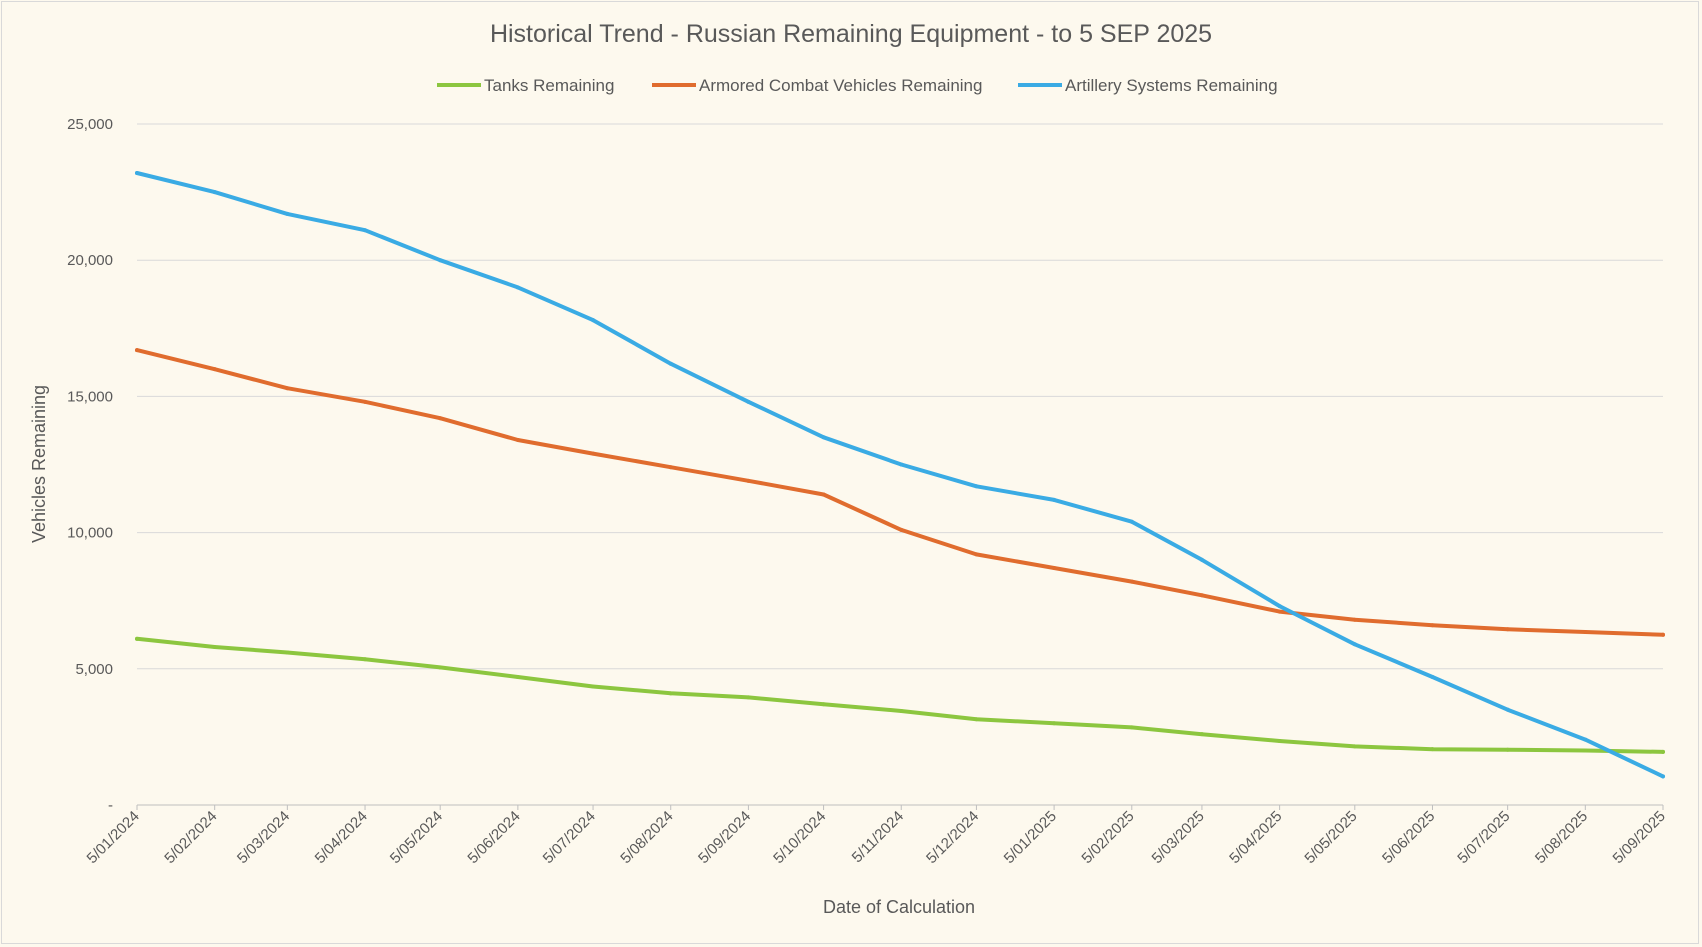 The width and height of the screenshot is (1702, 947). What do you see at coordinates (113, 837) in the screenshot?
I see `x-tick-label: 5/01/2024` at bounding box center [113, 837].